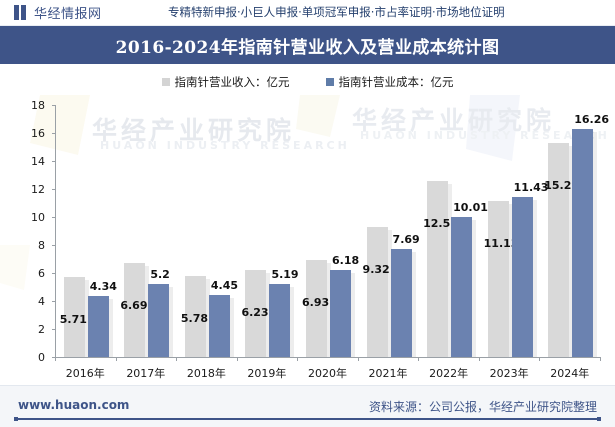 The height and width of the screenshot is (427, 615). What do you see at coordinates (531, 187) in the screenshot?
I see `data-label-cost: 11.43` at bounding box center [531, 187].